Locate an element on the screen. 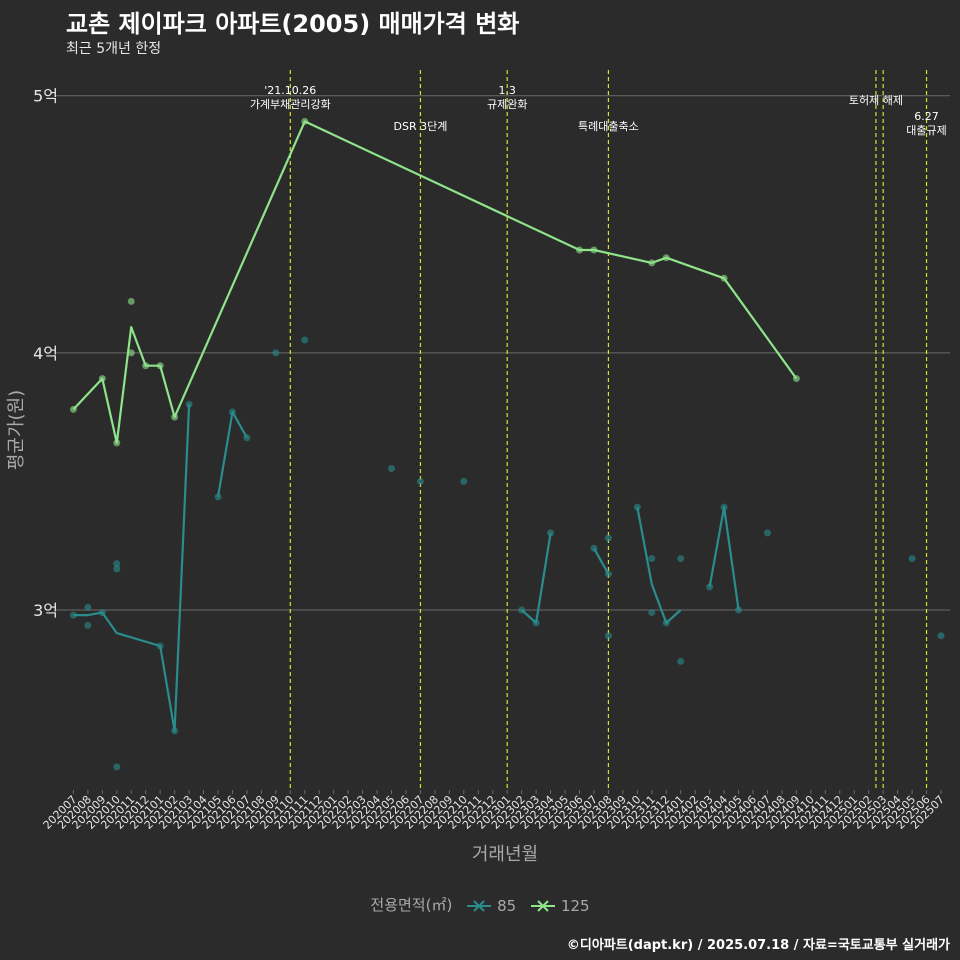 This screenshot has height=960, width=960. legend-item-125: 125 is located at coordinates (560, 905).